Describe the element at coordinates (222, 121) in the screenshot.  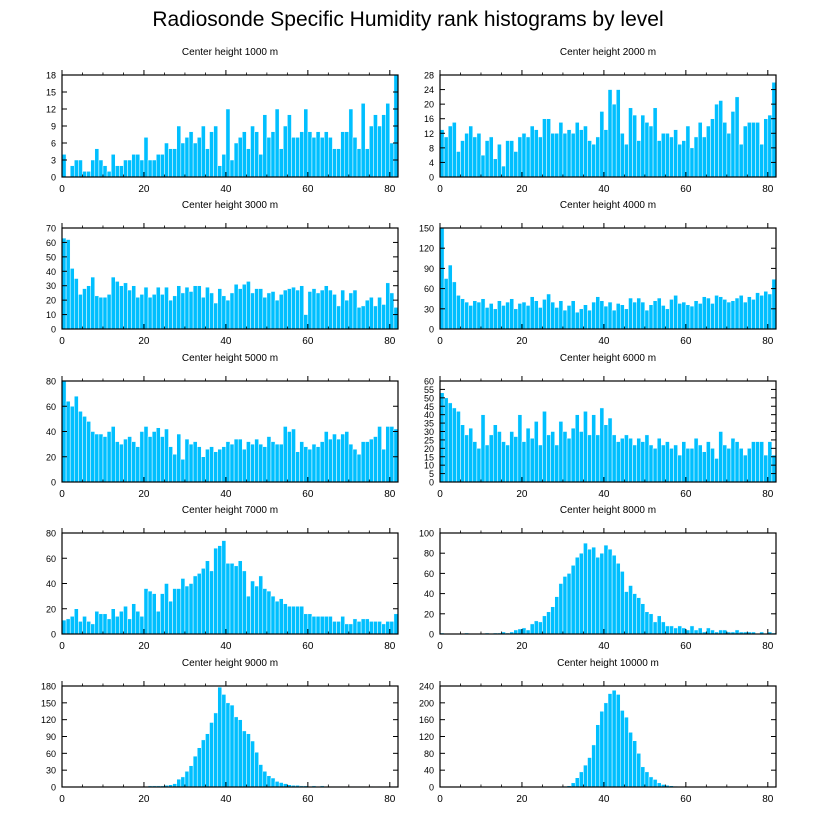
I see `histogram-panel: Center height 1000 m 0 20 40 60 80 0 3 6 9 12 15 18` at that location.